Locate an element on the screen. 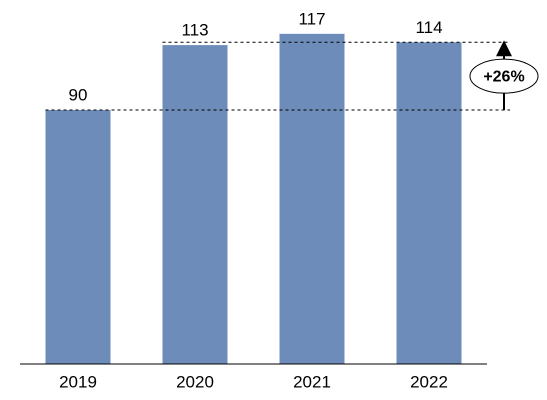 The width and height of the screenshot is (547, 400). x-tick-label: 2019 is located at coordinates (78, 381).